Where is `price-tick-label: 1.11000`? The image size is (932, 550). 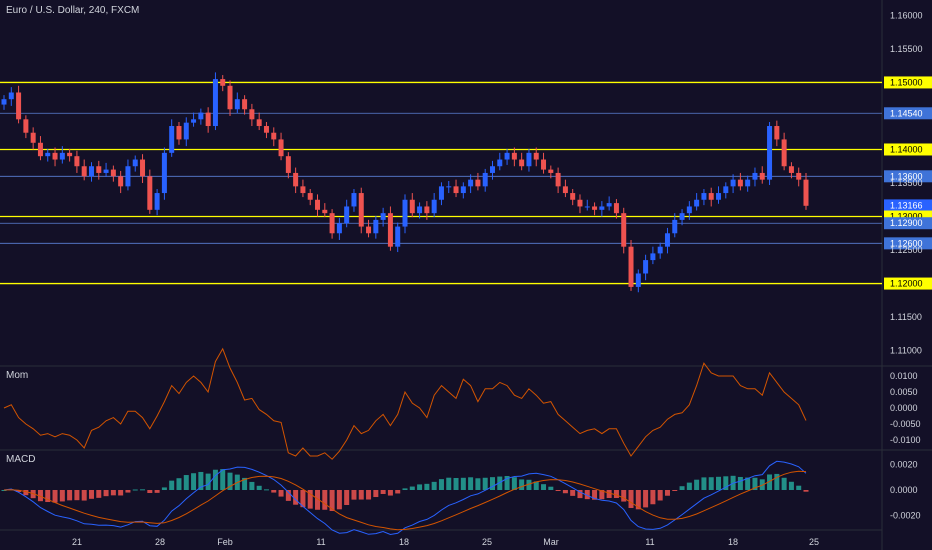
price-tick-label: 1.11000 is located at coordinates (906, 351).